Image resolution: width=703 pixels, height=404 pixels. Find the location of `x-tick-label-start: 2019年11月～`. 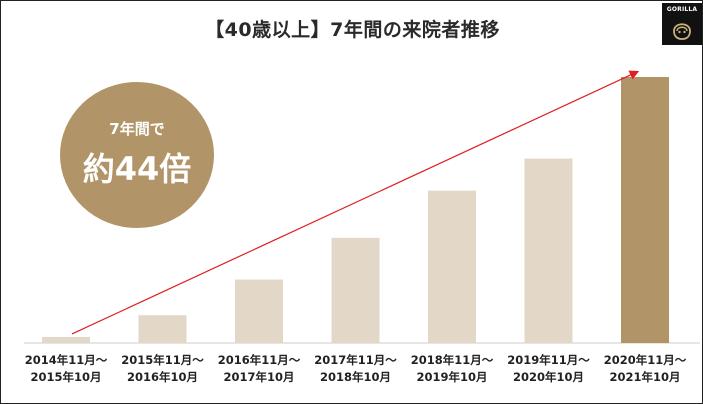

x-tick-label-start: 2019年11月～ is located at coordinates (548, 360).